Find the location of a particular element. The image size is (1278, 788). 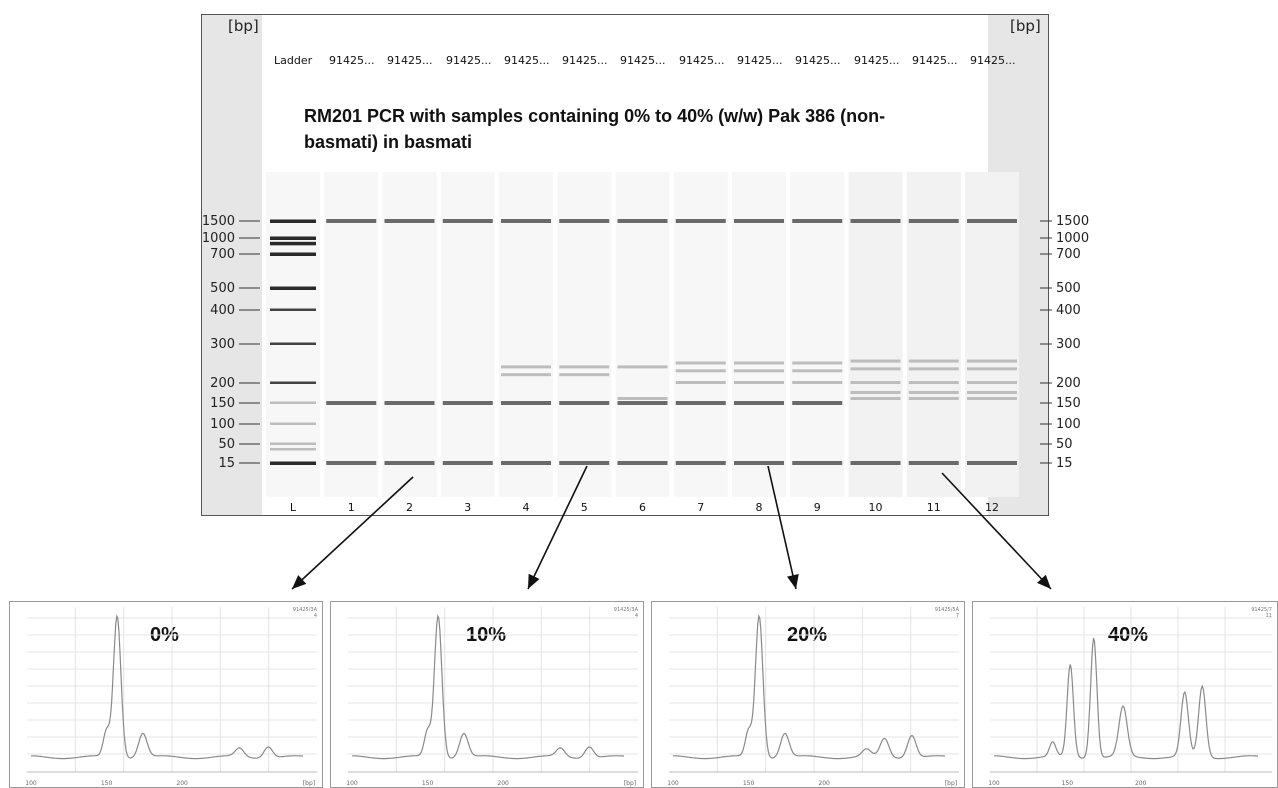

ep-3-xtick-1: 150 is located at coordinates (1068, 783).